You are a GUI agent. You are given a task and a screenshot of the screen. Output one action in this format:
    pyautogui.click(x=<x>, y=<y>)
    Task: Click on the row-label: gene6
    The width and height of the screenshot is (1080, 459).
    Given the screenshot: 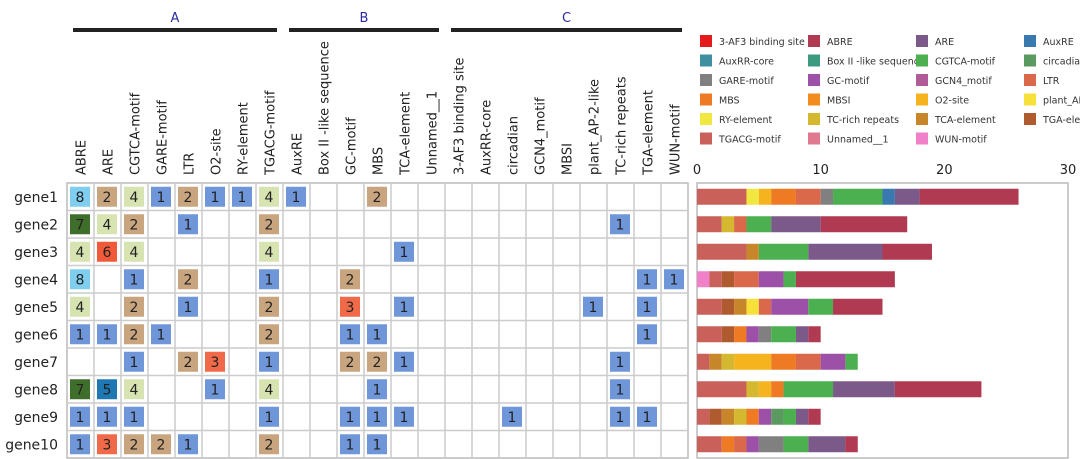 What is the action you would take?
    pyautogui.click(x=36, y=335)
    